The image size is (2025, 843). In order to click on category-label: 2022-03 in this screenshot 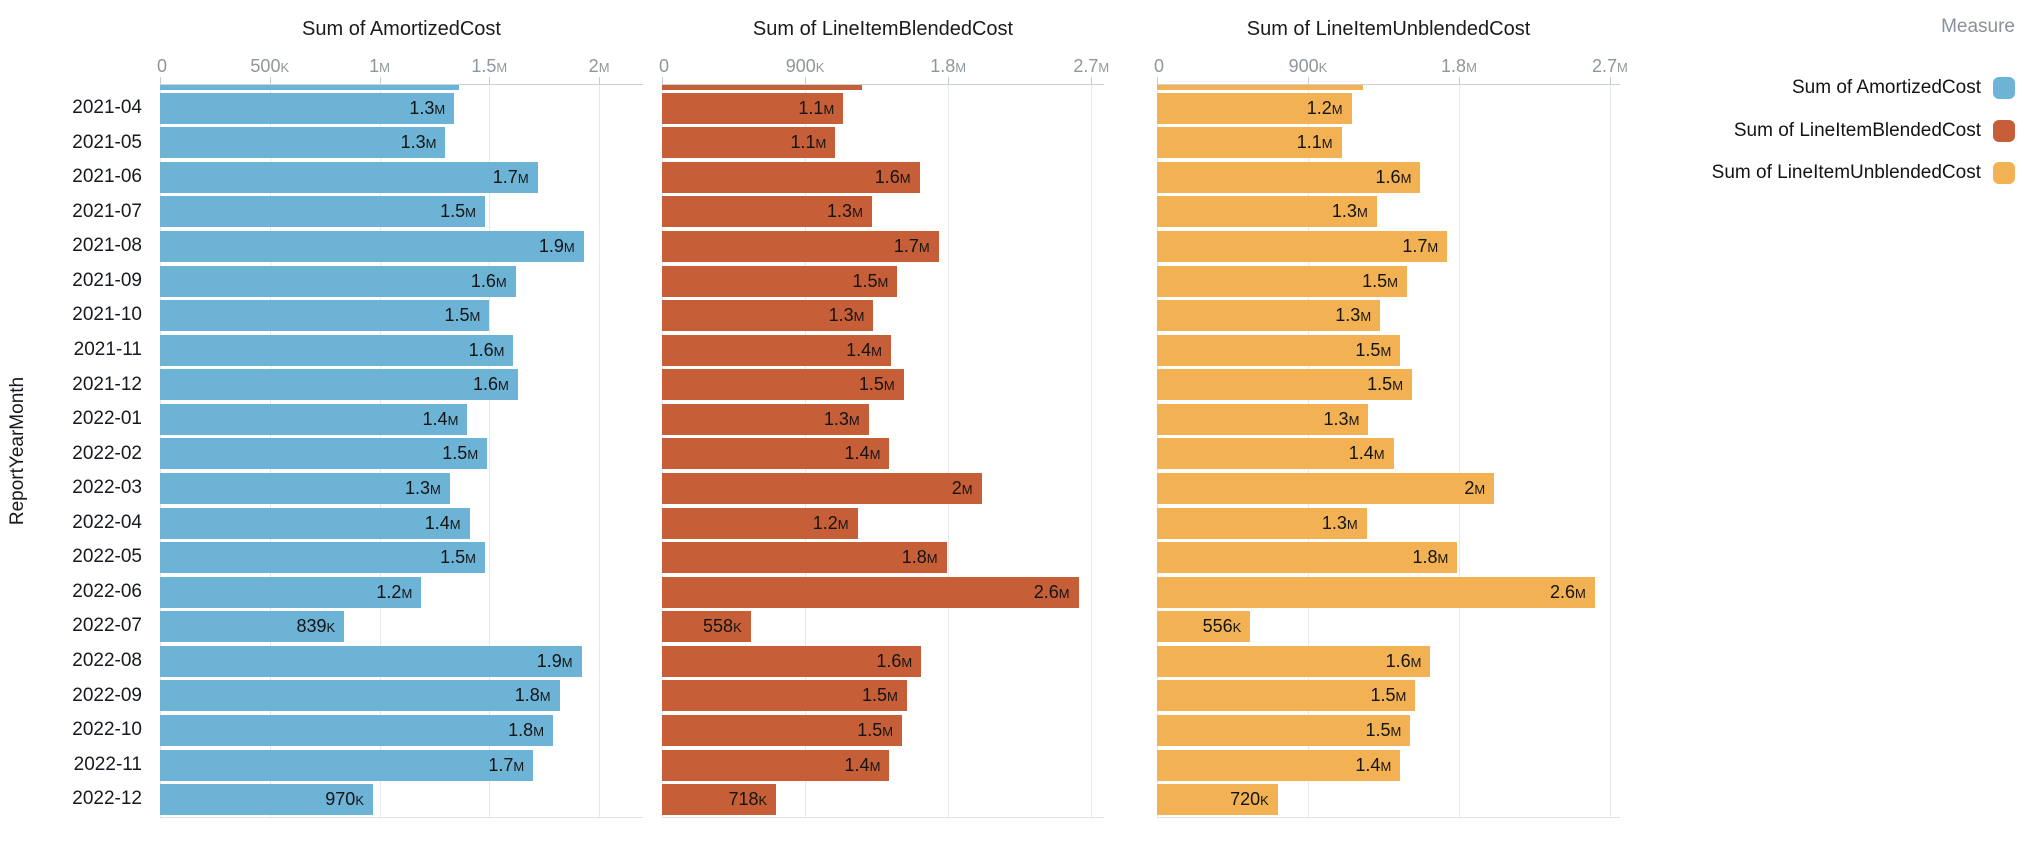, I will do `click(107, 488)`.